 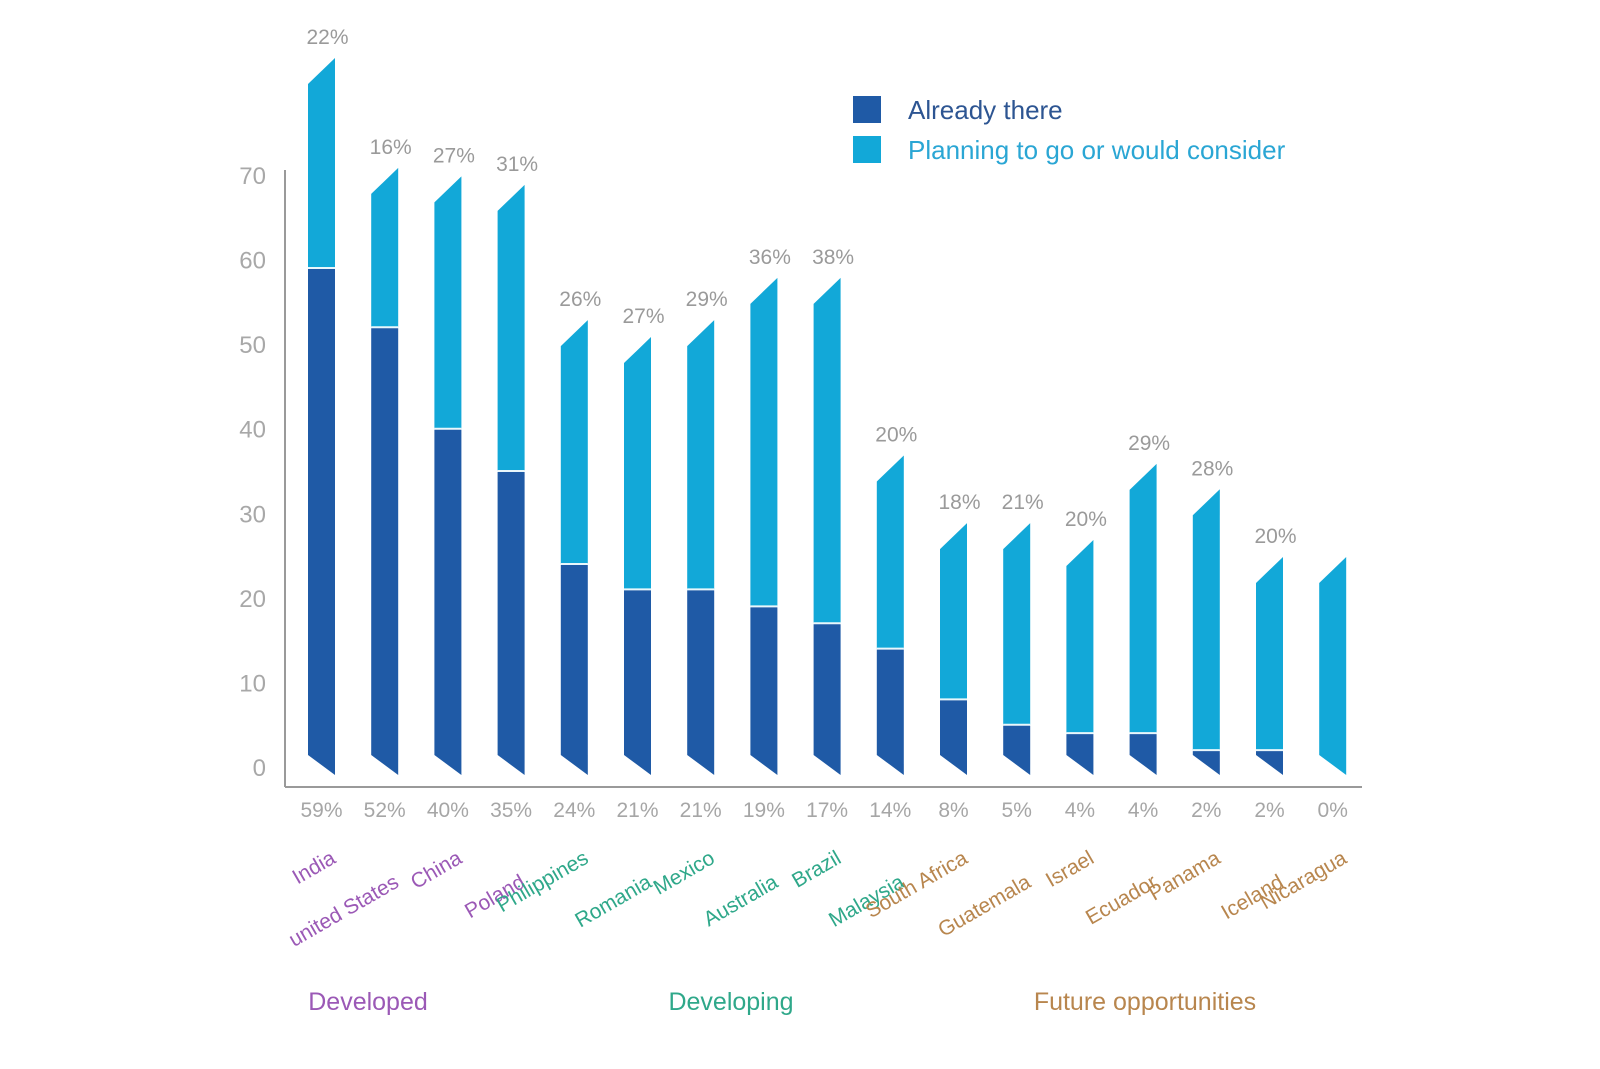 I want to click on country-label: Australia, so click(x=741, y=900).